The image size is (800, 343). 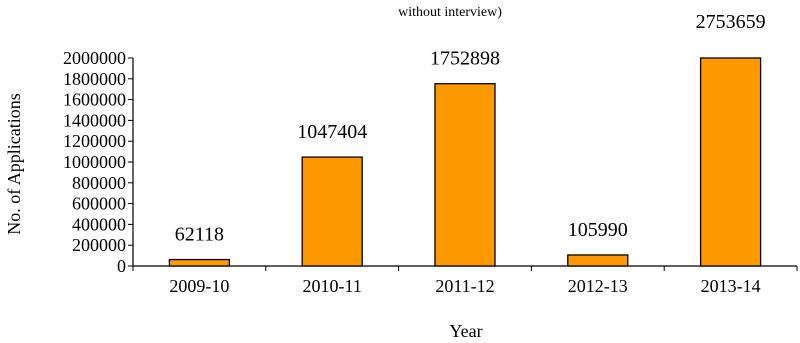 What do you see at coordinates (464, 286) in the screenshot?
I see `x-tick-label: 2011-12` at bounding box center [464, 286].